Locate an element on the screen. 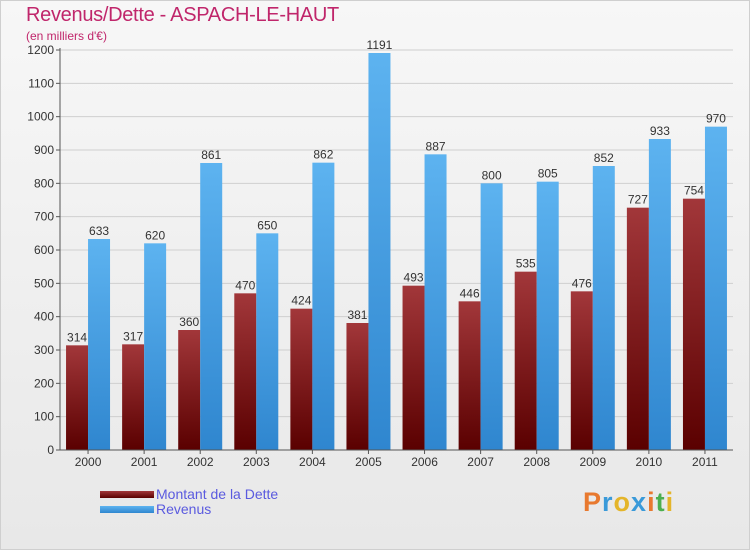 The image size is (750, 550). x-tick-label: 2000 is located at coordinates (88, 462).